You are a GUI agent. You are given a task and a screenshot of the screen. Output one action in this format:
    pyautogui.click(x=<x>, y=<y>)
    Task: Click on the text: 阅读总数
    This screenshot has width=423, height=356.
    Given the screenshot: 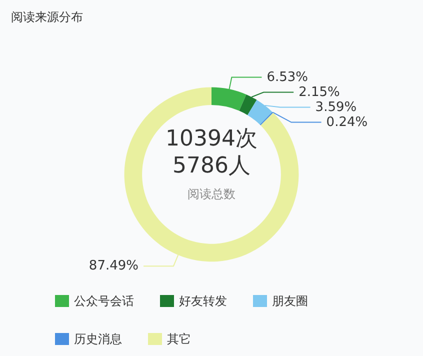 What is the action you would take?
    pyautogui.click(x=212, y=194)
    